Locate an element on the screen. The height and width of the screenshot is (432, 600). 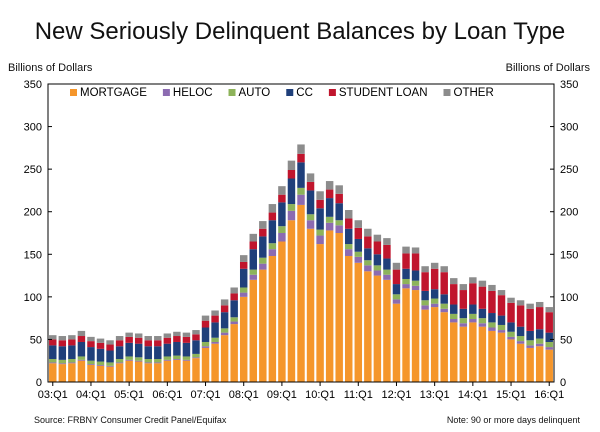
bar-segment-other-14:Q4 is located at coordinates (501, 293).